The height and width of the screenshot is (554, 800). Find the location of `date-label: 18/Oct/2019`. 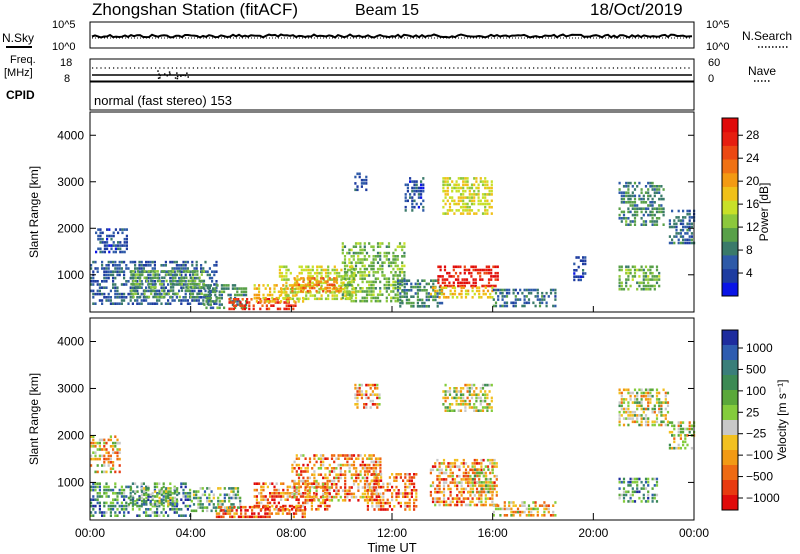

date-label: 18/Oct/2019 is located at coordinates (636, 9).